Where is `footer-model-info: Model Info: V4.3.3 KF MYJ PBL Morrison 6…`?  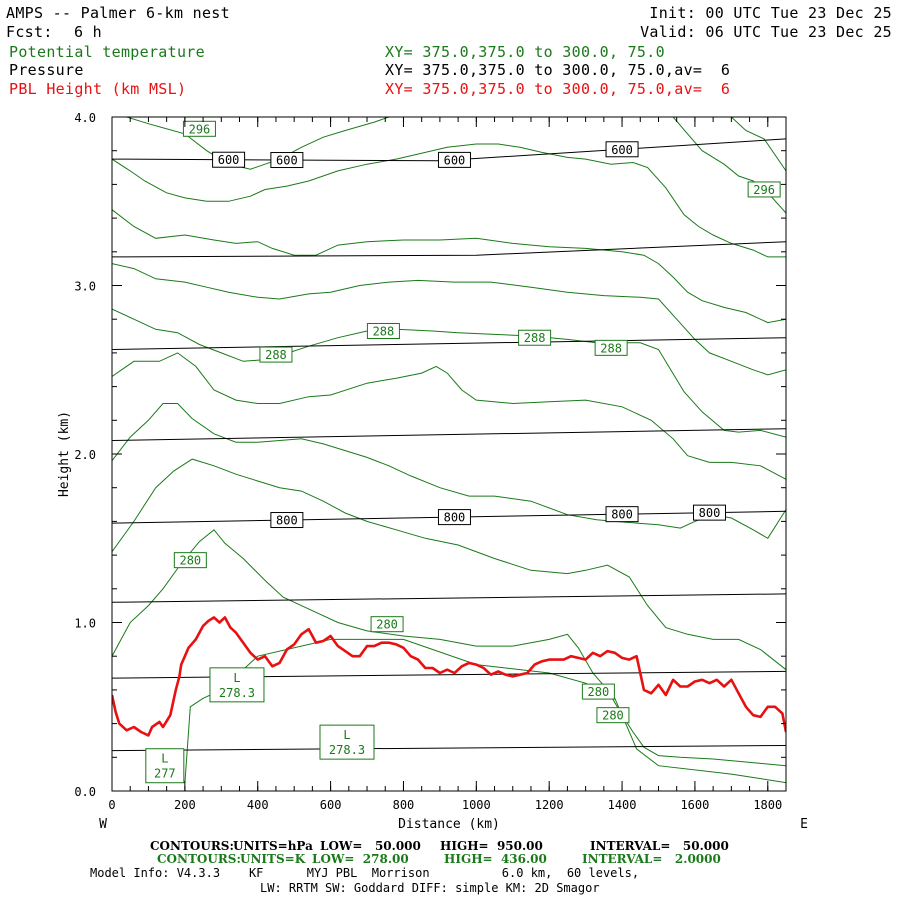
footer-model-info: Model Info: V4.3.3 KF MYJ PBL Morrison 6… is located at coordinates (365, 873).